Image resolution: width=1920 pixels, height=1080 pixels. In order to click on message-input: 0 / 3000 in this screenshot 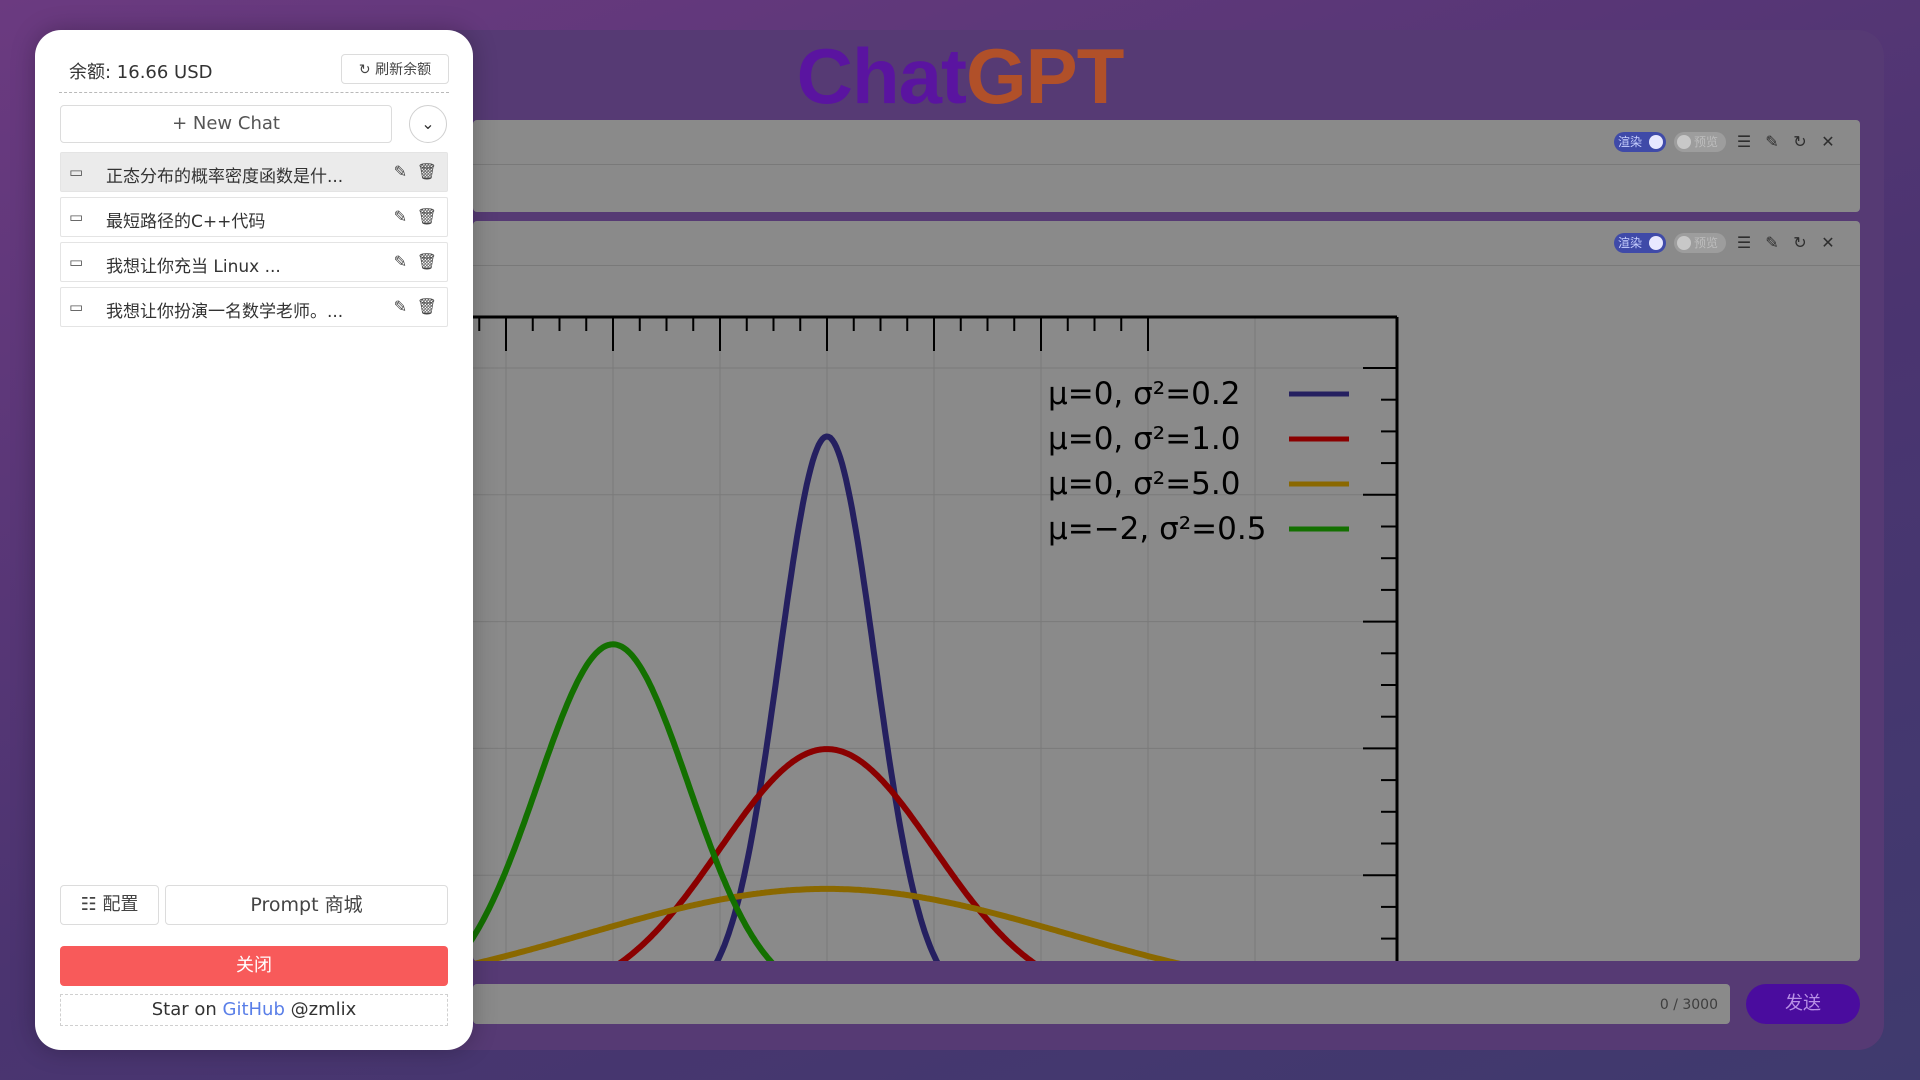, I will do `click(1101, 1004)`.